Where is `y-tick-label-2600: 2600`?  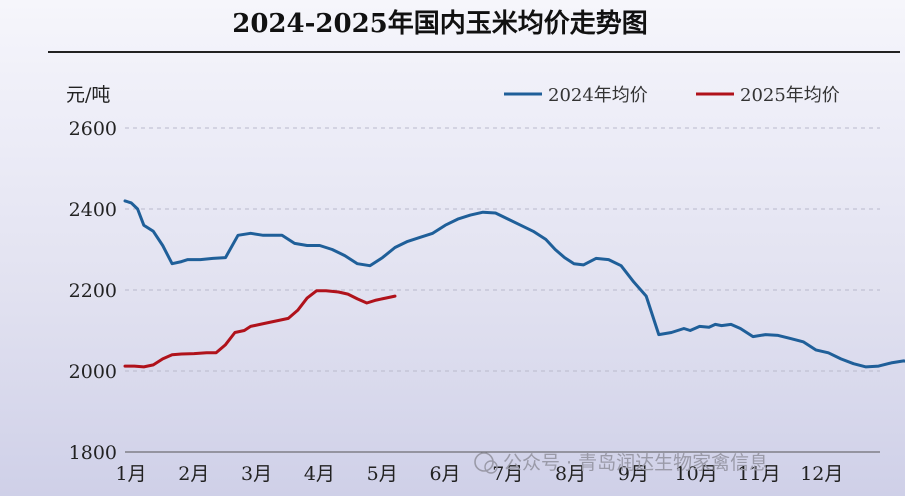 y-tick-label-2600: 2600 is located at coordinates (93, 129).